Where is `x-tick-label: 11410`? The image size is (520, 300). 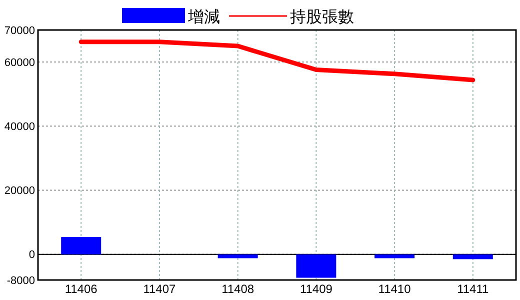
x-tick-label: 11410 is located at coordinates (395, 289).